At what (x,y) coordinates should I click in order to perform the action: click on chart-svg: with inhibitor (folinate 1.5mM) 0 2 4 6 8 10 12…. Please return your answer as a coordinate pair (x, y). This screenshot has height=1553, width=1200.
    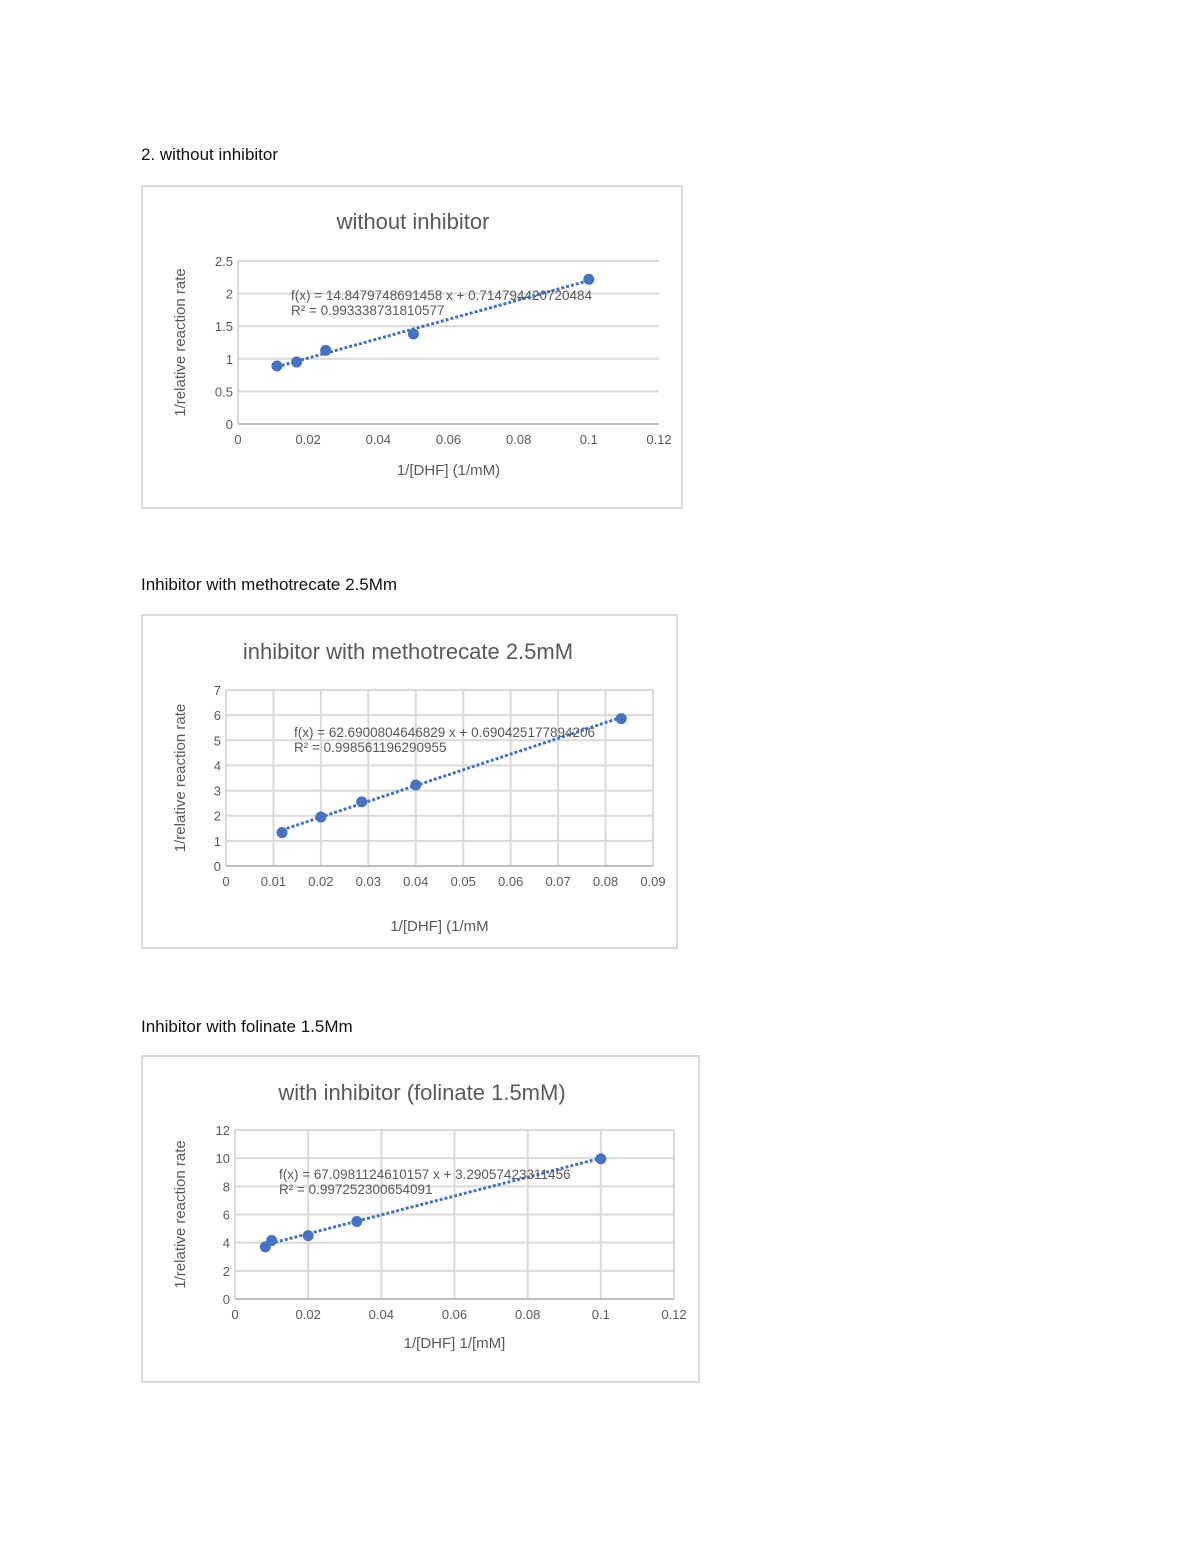
    Looking at the image, I should click on (429, 1216).